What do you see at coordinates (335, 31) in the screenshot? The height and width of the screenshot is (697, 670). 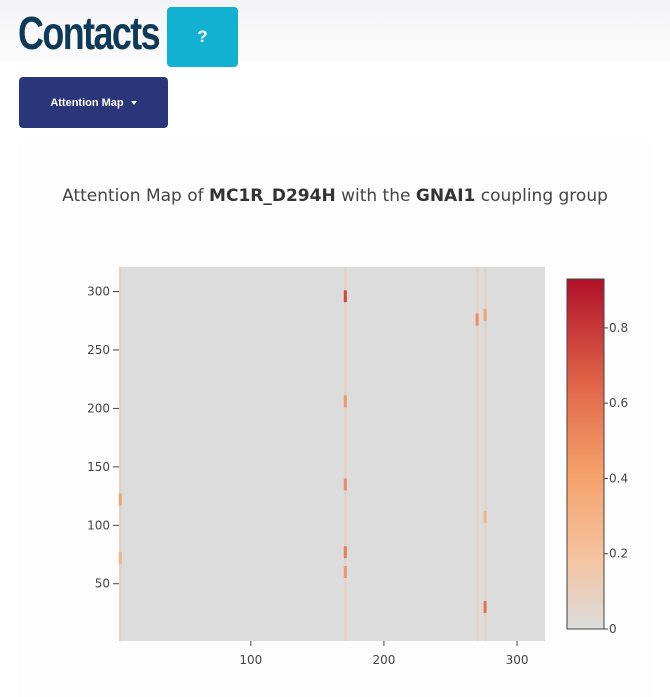 I see `header-band` at bounding box center [335, 31].